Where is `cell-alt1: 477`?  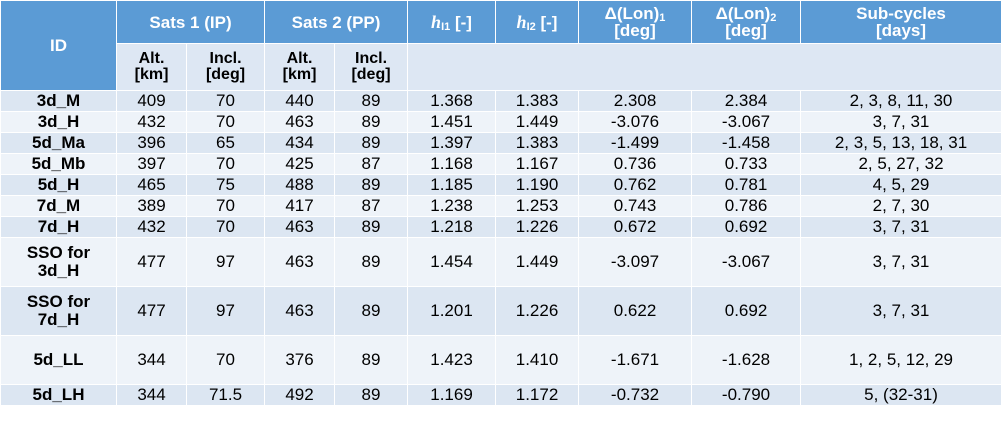 cell-alt1: 477 is located at coordinates (151, 311).